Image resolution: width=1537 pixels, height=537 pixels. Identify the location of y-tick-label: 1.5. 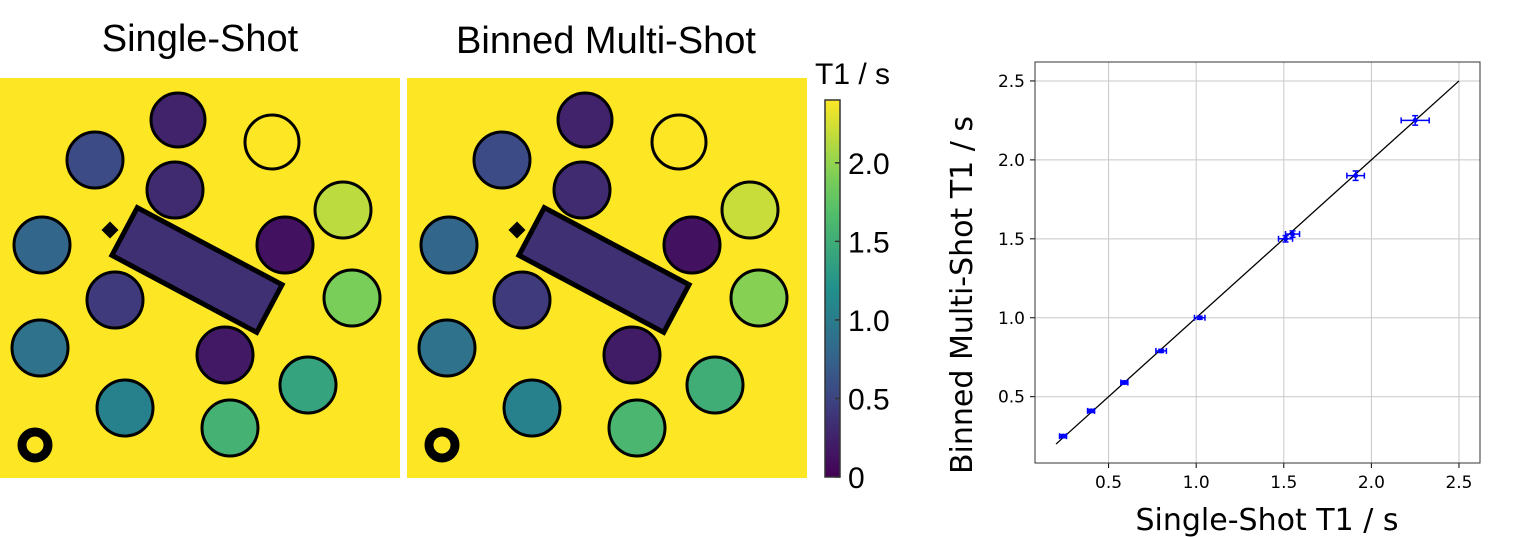
(1011, 240).